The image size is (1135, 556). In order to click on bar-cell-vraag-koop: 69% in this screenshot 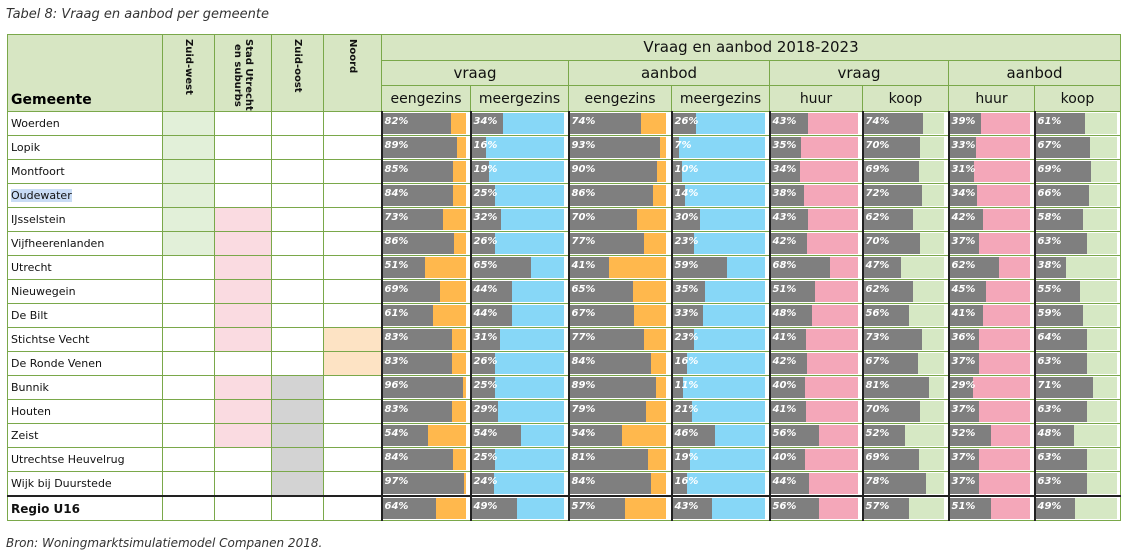, I will do `click(905, 171)`.